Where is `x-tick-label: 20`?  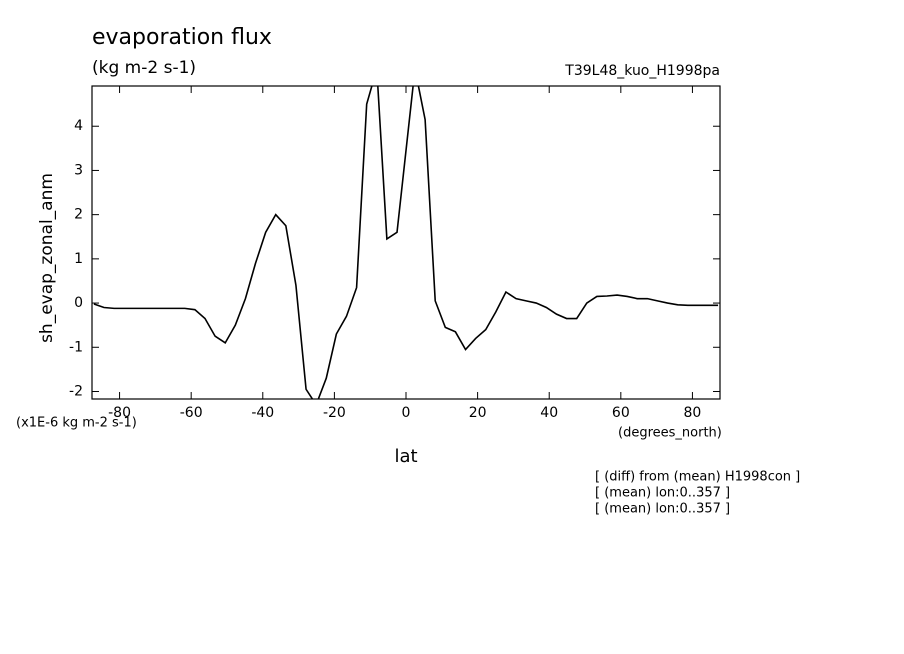
x-tick-label: 20 is located at coordinates (478, 413).